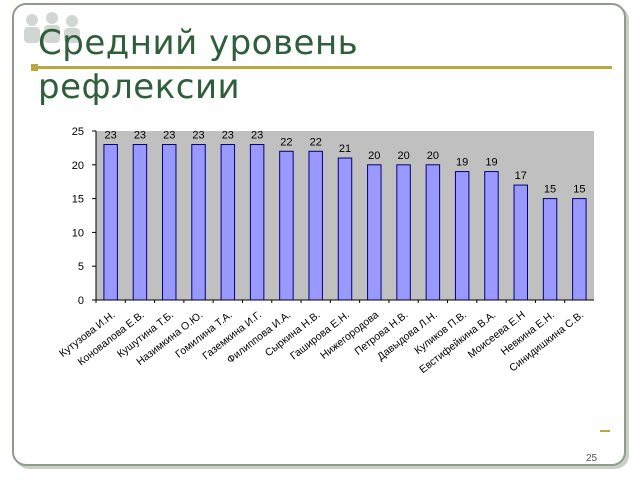  I want to click on y-tick-label: 5, so click(81, 267).